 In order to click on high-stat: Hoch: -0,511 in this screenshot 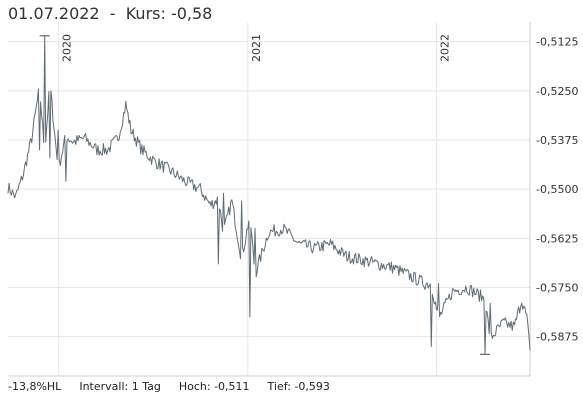, I will do `click(214, 386)`.